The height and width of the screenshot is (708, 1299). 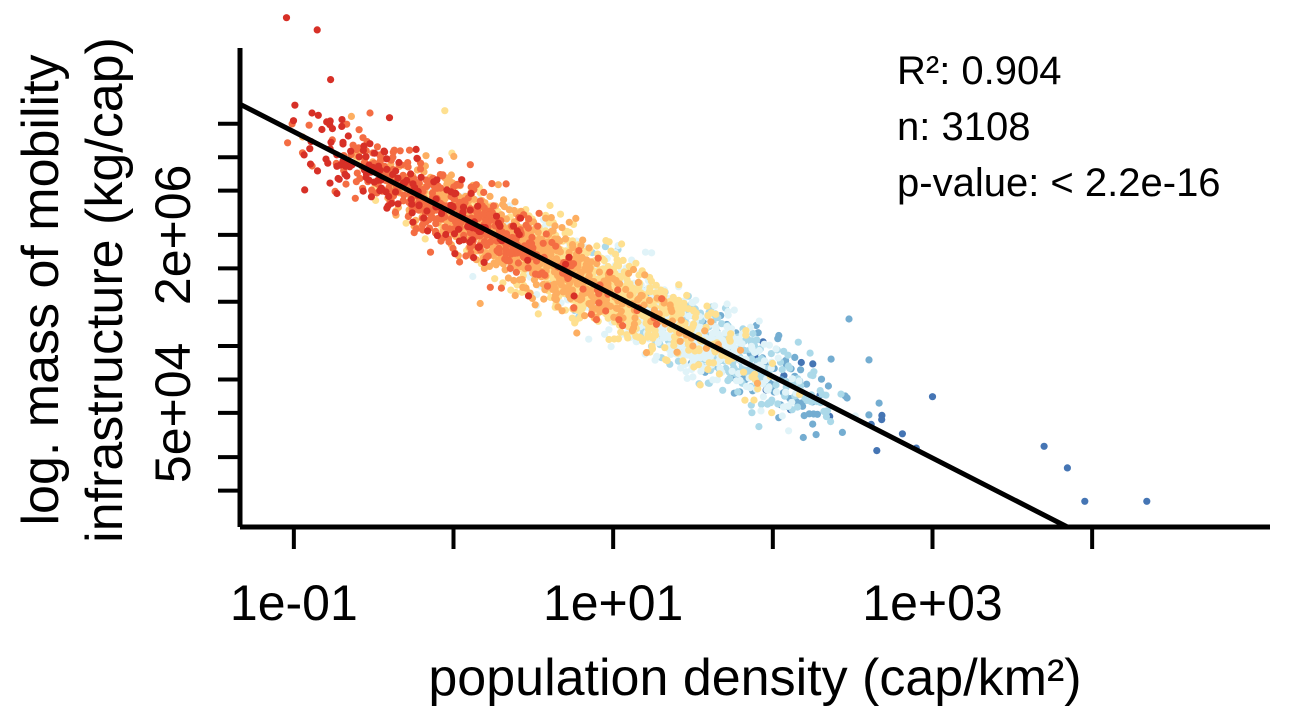 What do you see at coordinates (41, 289) in the screenshot?
I see `y-axis-title-line1: log. mass of mobility` at bounding box center [41, 289].